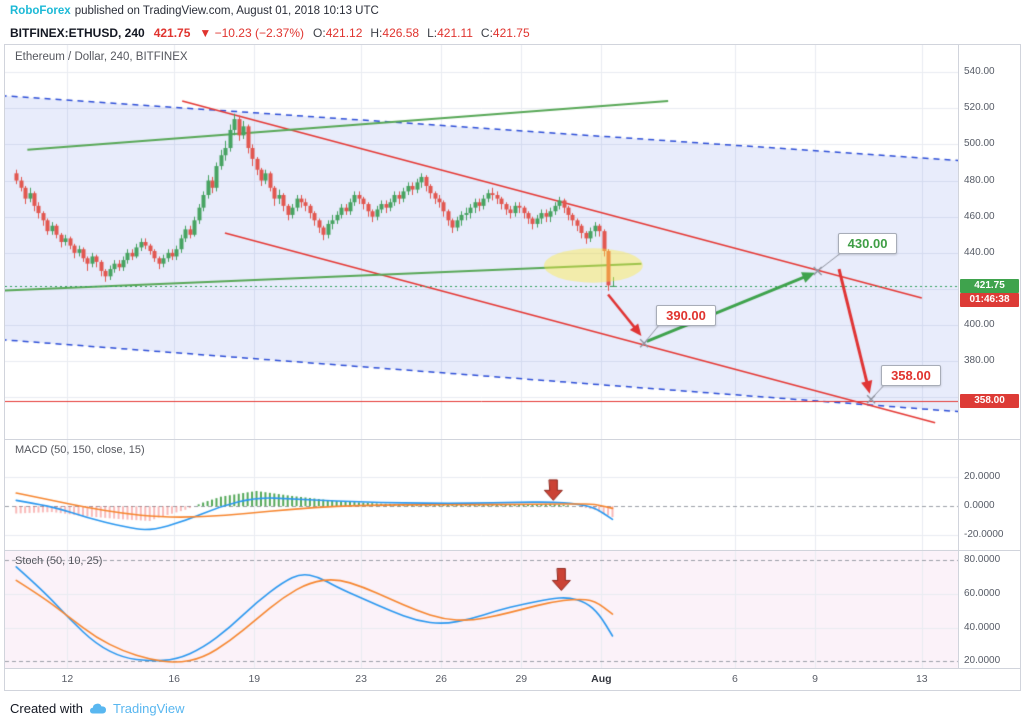  I want to click on time-axis-label: 13, so click(921, 679).